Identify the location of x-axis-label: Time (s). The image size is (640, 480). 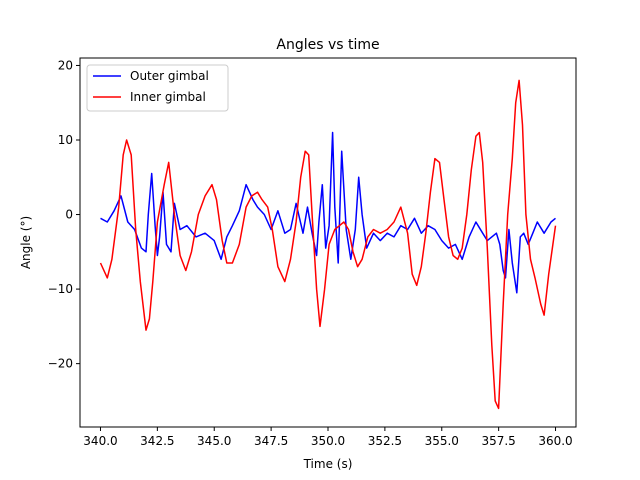
(328, 464).